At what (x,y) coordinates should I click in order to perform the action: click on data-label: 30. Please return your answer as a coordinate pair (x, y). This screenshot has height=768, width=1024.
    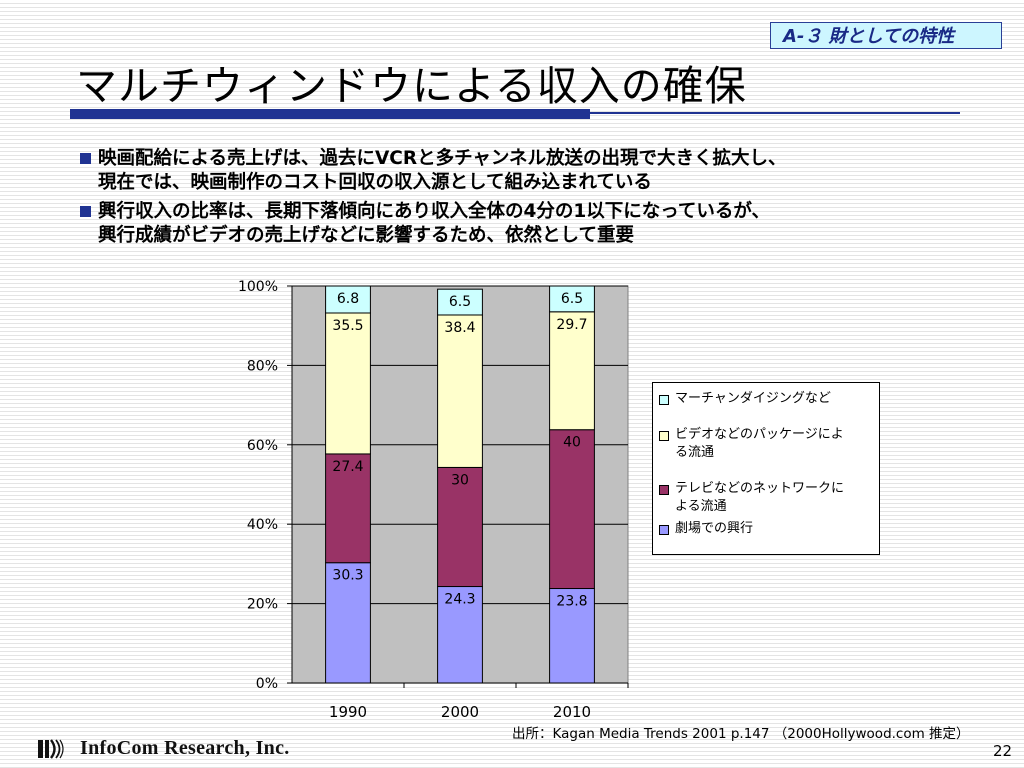
    Looking at the image, I should click on (460, 480).